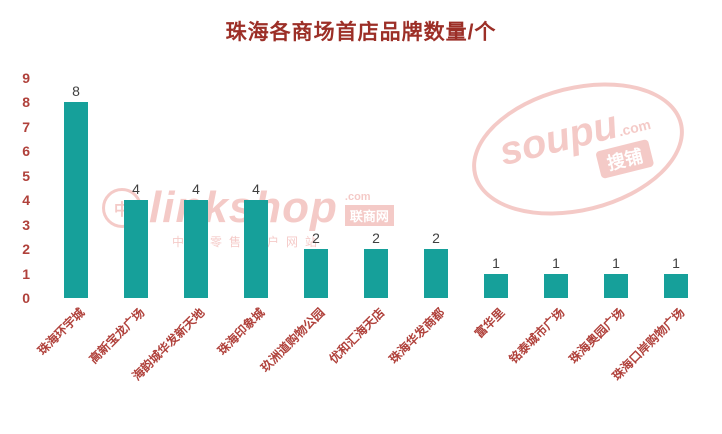  I want to click on x-axis-label: 珠海环宇城, so click(61, 331).